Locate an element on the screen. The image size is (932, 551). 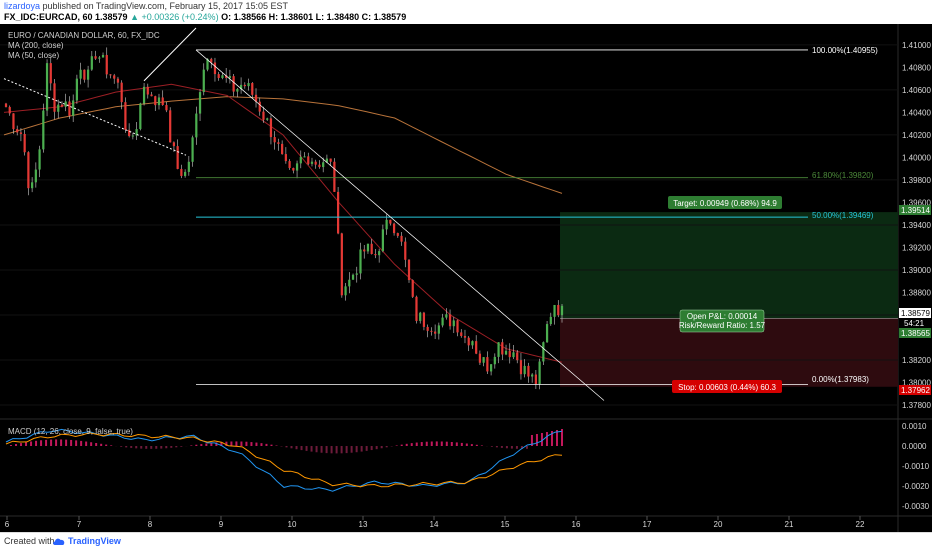
time-tick-label: 16 is located at coordinates (576, 524).